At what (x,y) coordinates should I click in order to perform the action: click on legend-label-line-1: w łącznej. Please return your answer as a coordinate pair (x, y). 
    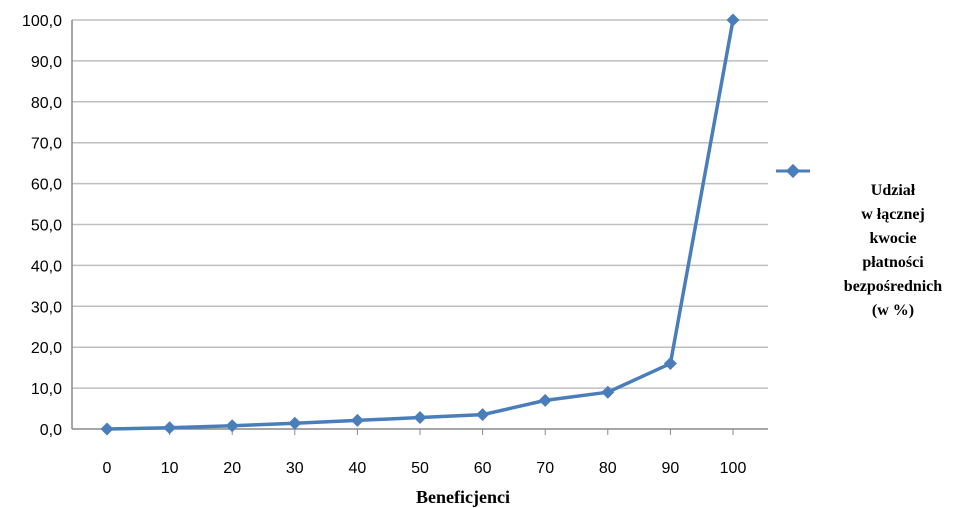
    Looking at the image, I should click on (893, 214).